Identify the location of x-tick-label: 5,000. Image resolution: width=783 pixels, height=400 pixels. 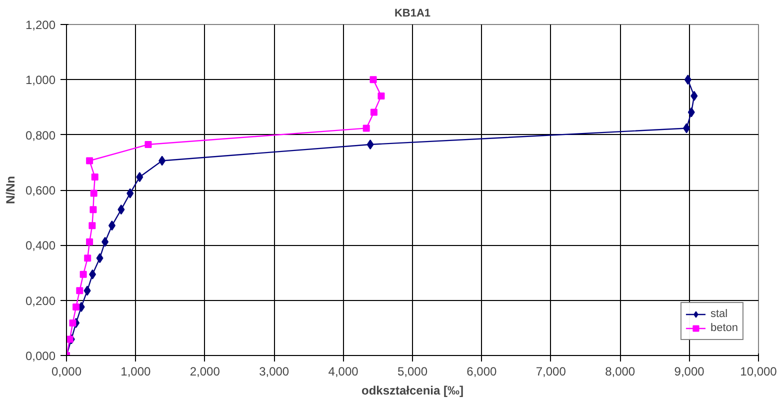
(412, 371).